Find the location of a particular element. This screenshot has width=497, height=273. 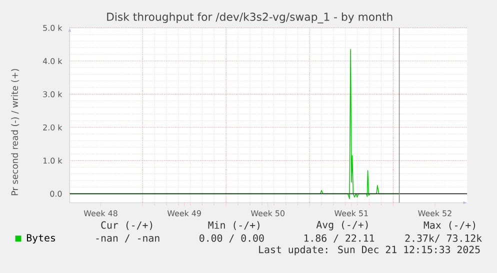

text: Cur (-/+) is located at coordinates (126, 225).